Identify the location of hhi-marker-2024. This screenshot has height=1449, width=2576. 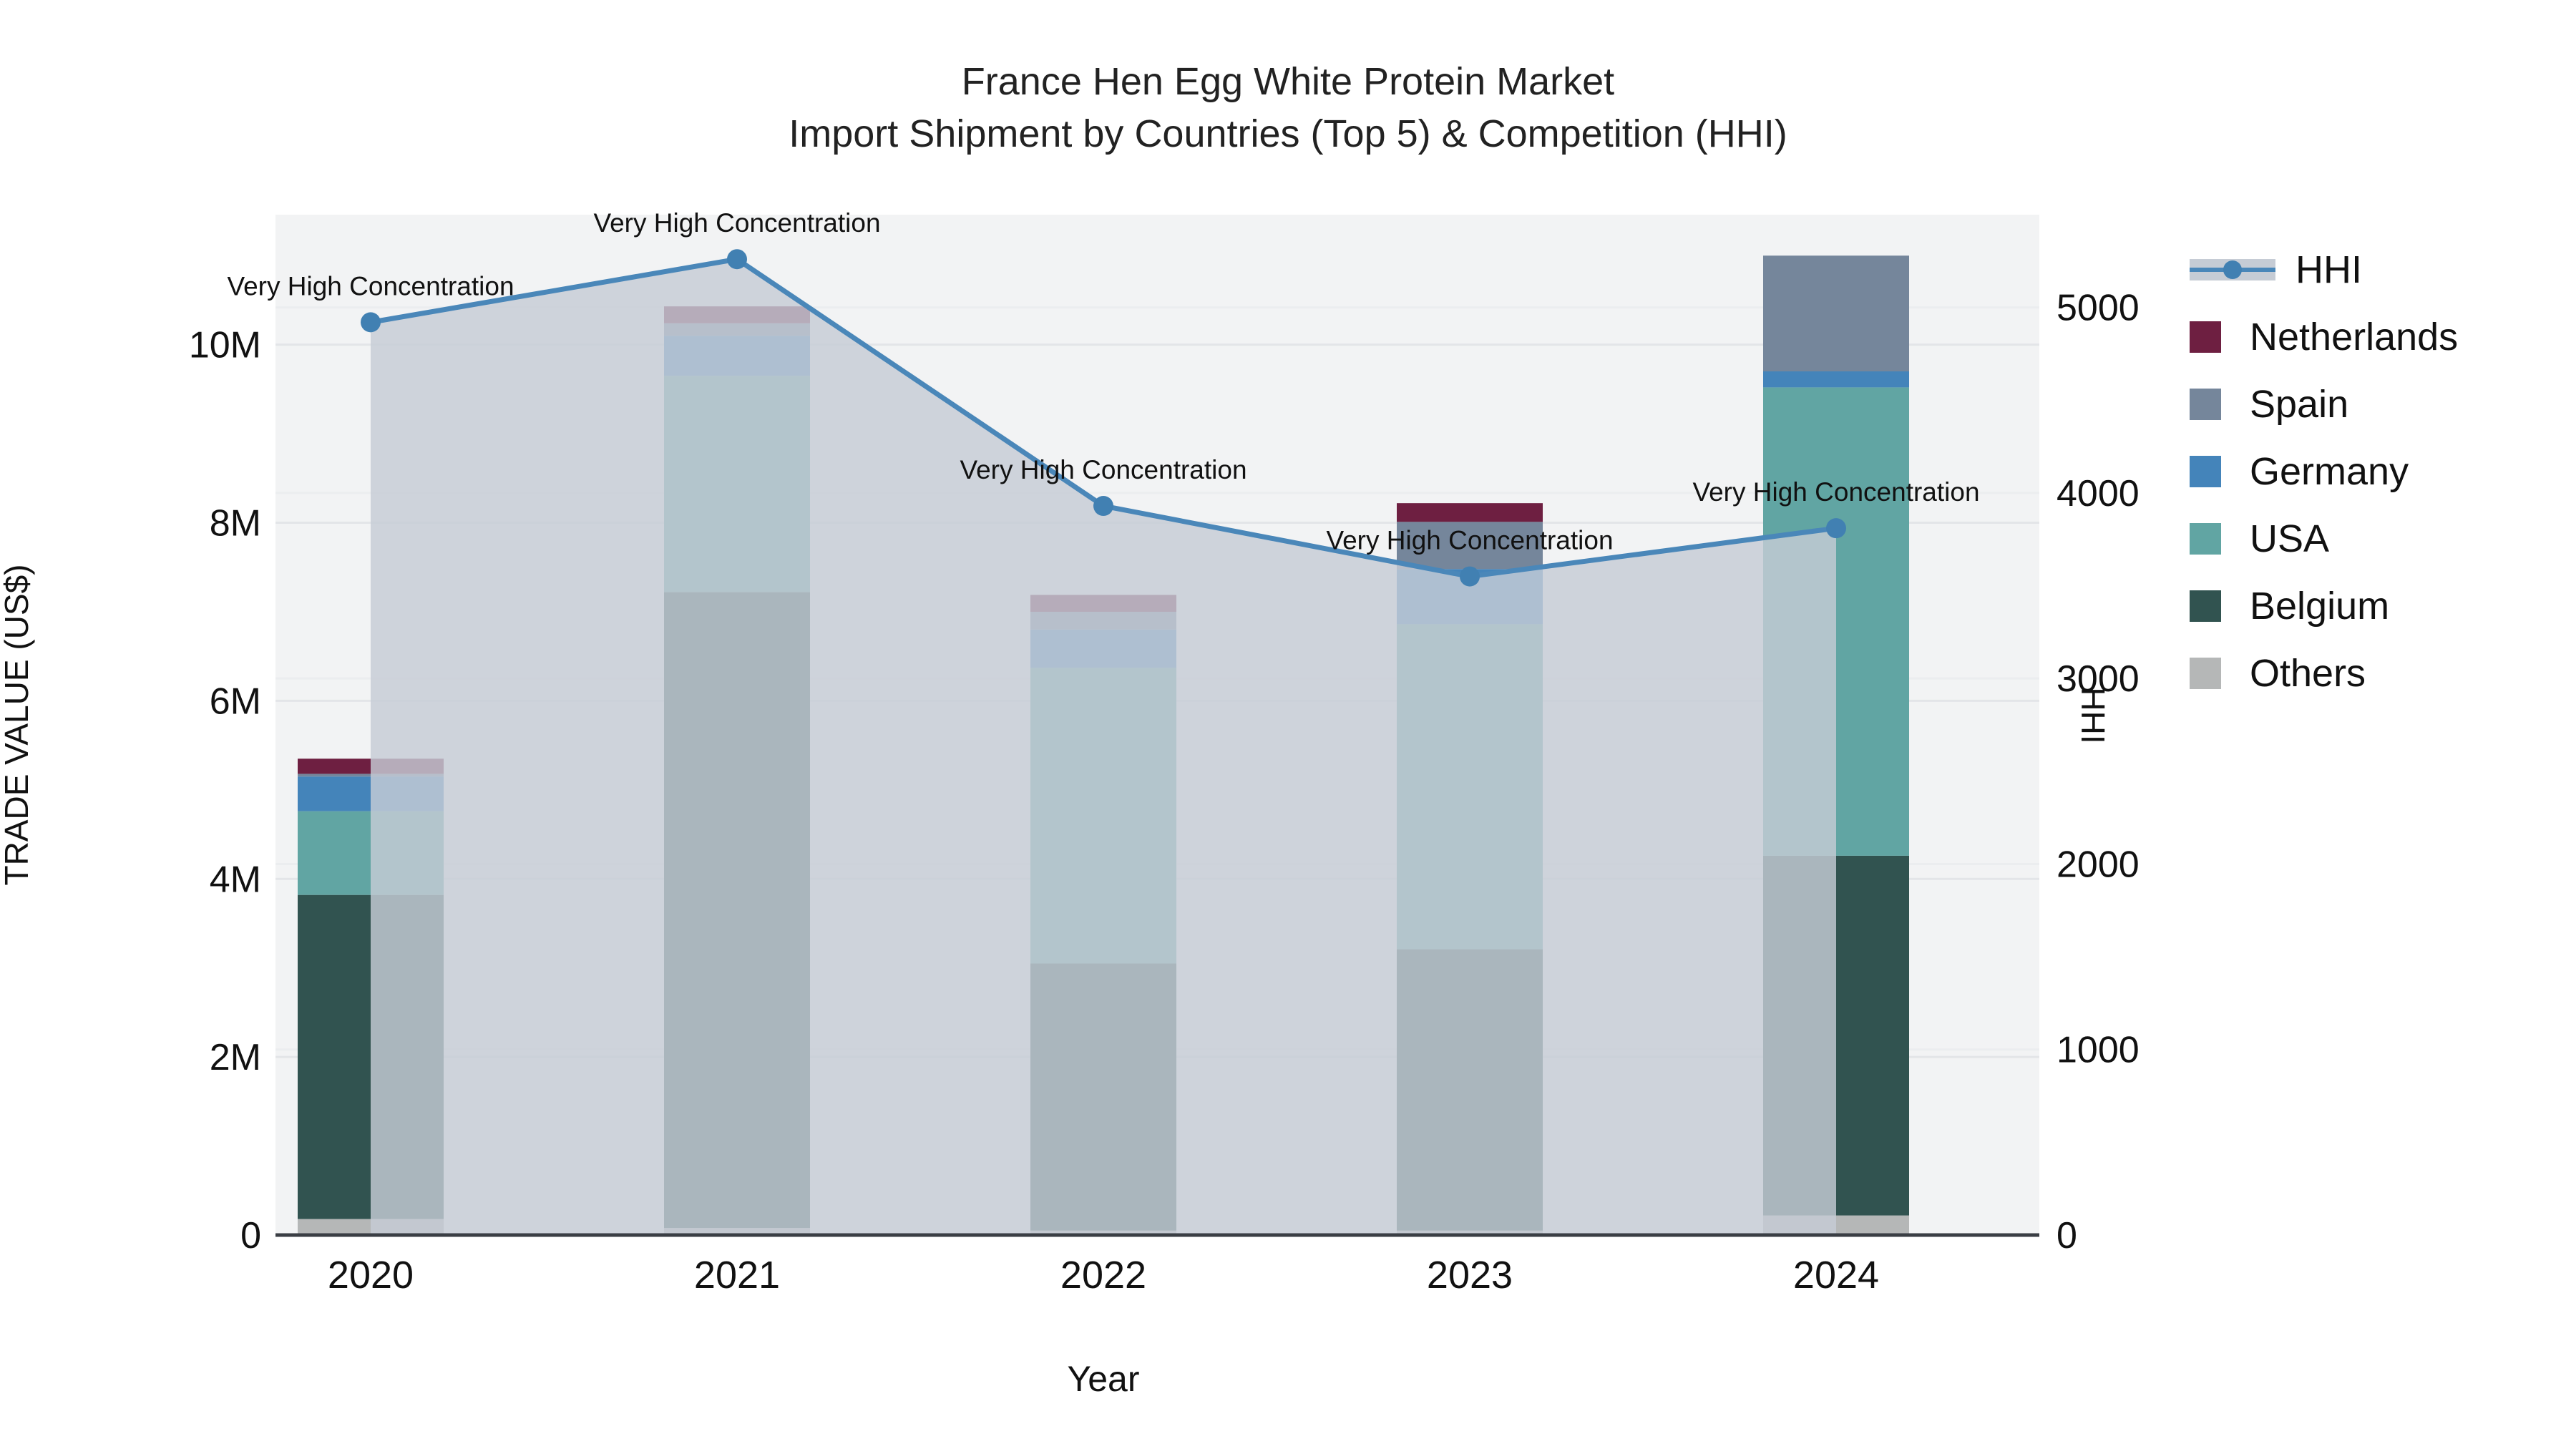
(1836, 528).